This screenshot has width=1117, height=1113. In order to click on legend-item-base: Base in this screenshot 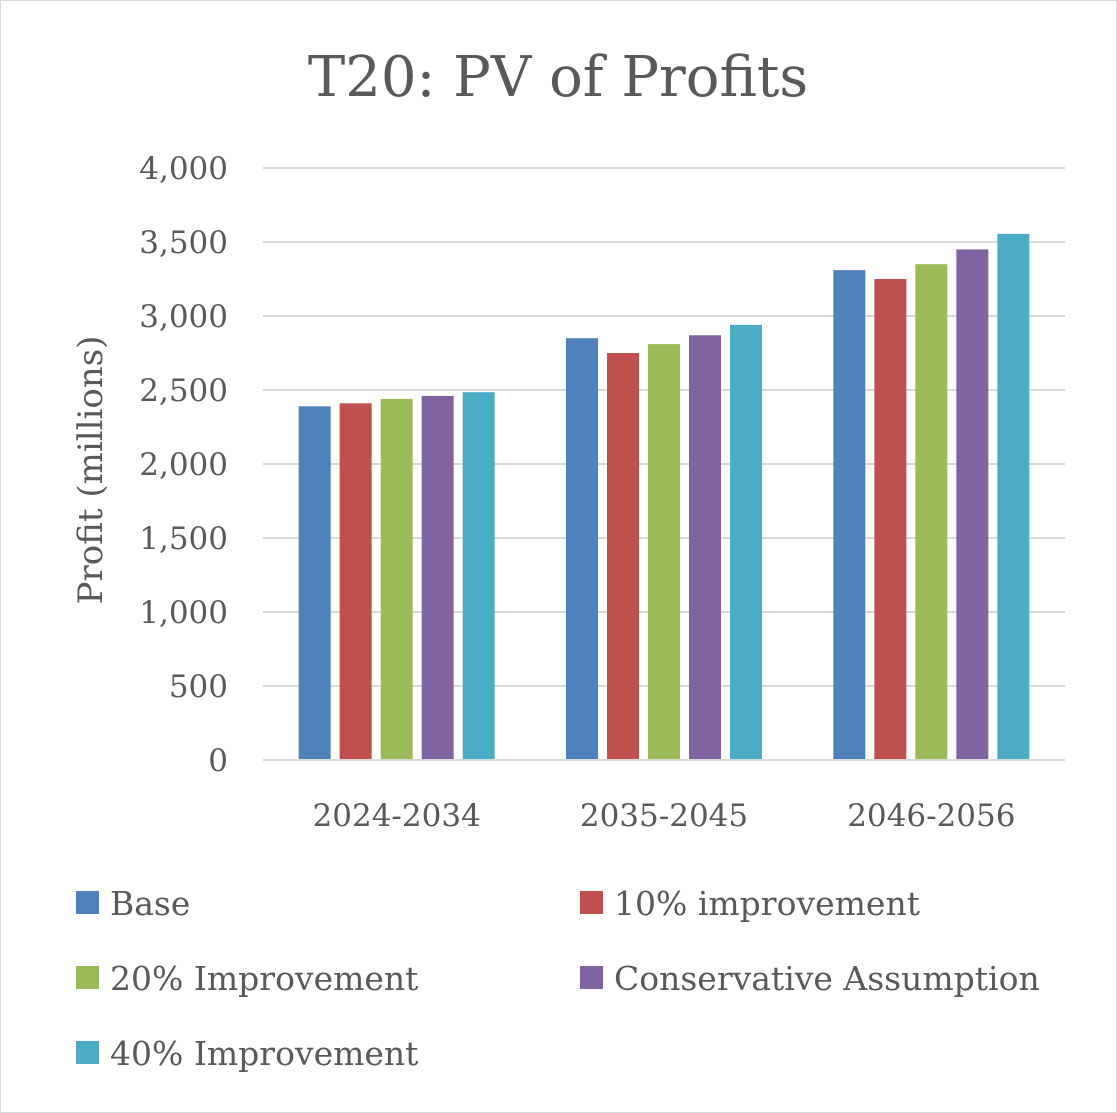, I will do `click(133, 903)`.